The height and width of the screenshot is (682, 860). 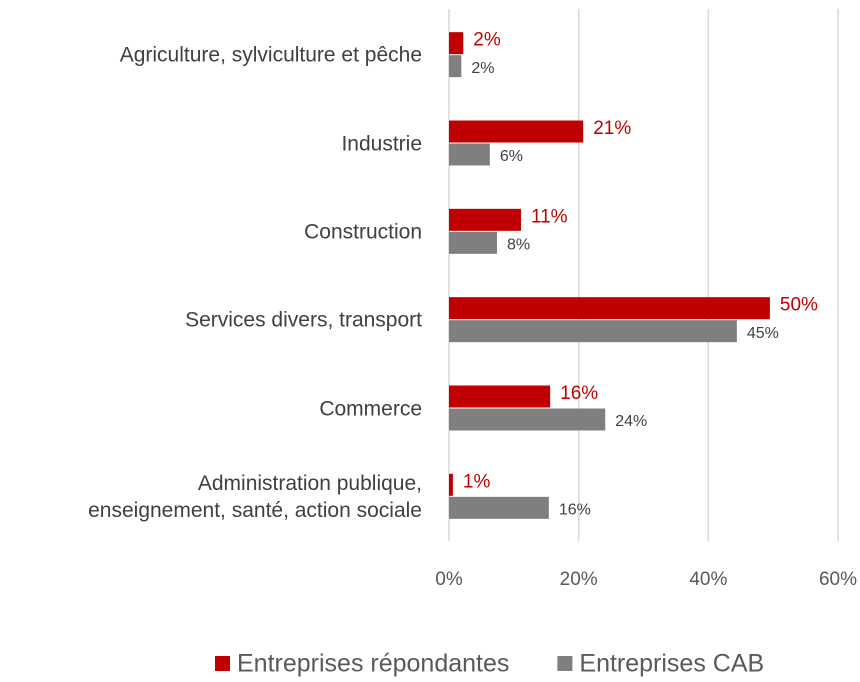 What do you see at coordinates (449, 579) in the screenshot?
I see `x-tick-label: 0%` at bounding box center [449, 579].